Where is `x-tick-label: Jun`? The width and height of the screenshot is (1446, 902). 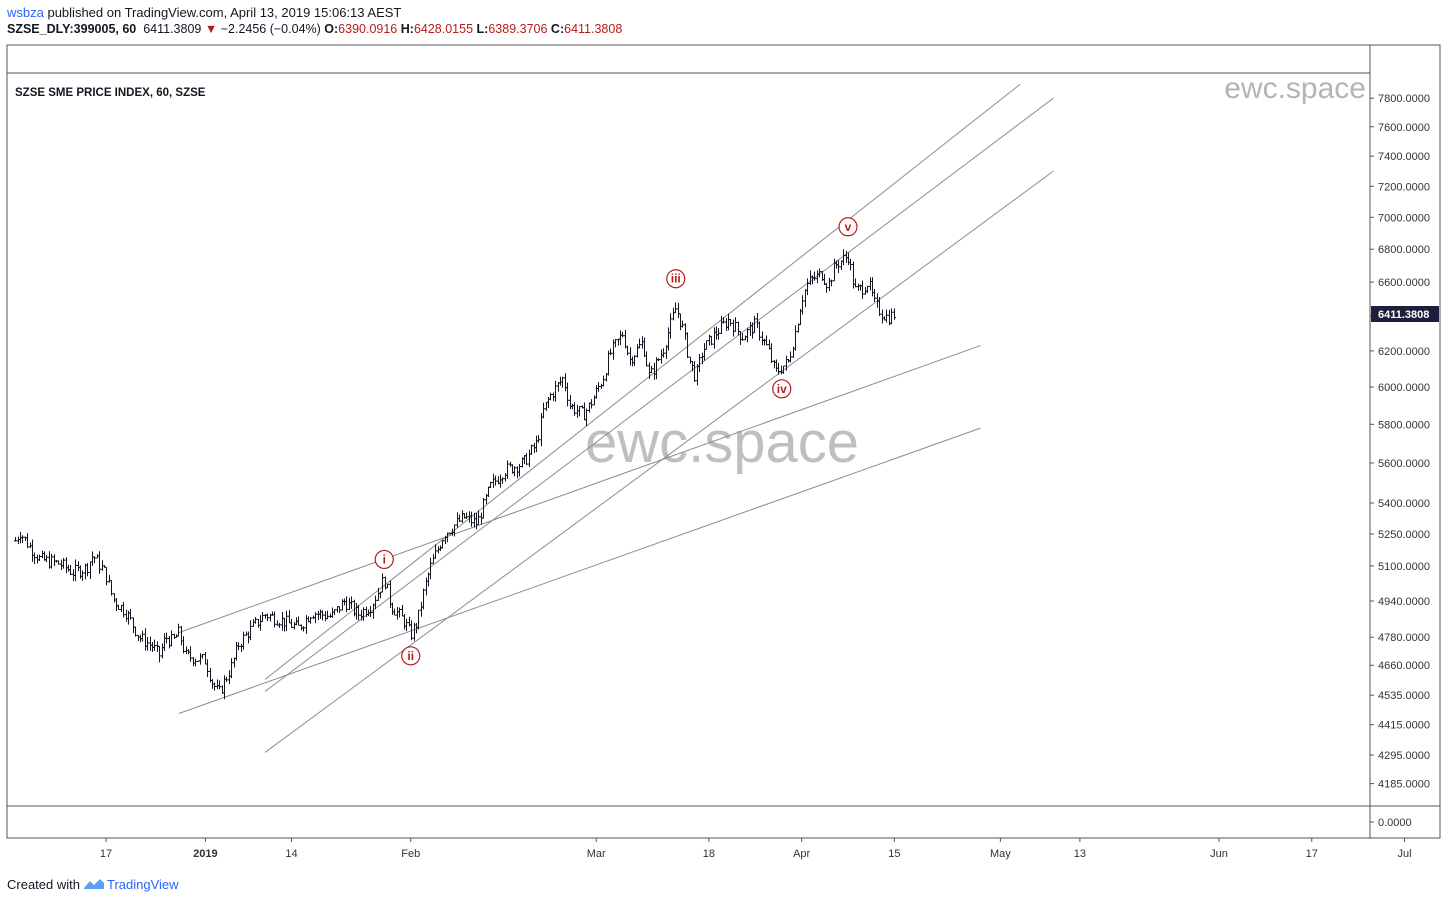
x-tick-label: Jun is located at coordinates (1219, 854).